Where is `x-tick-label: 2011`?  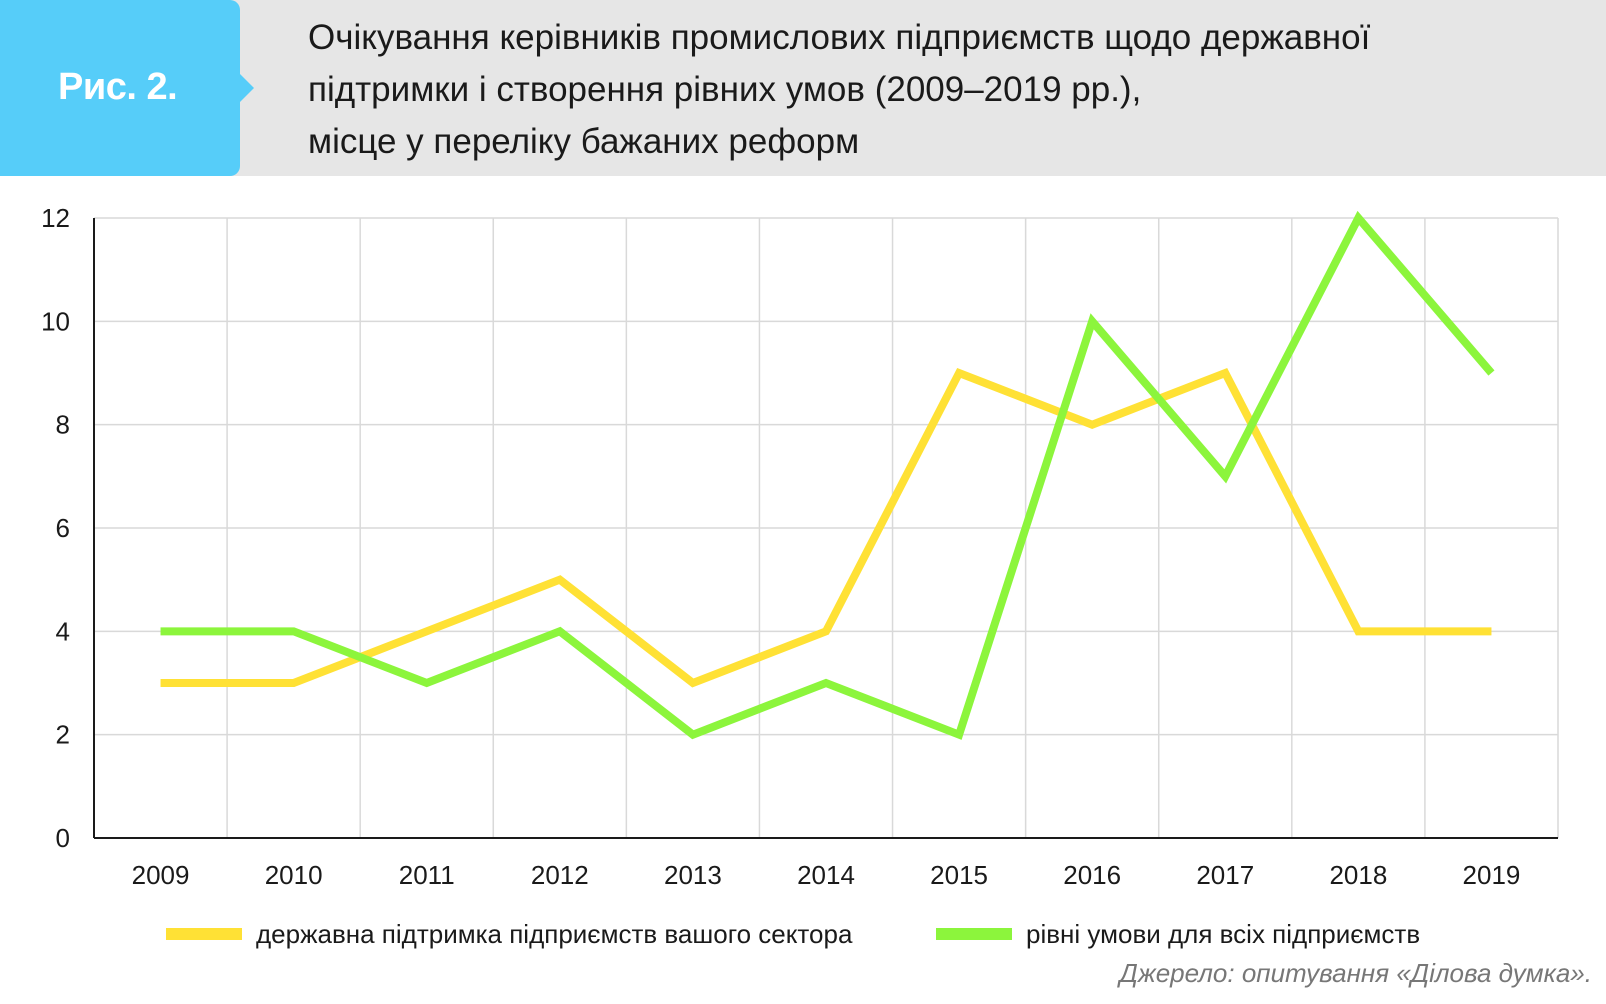
x-tick-label: 2011 is located at coordinates (427, 875).